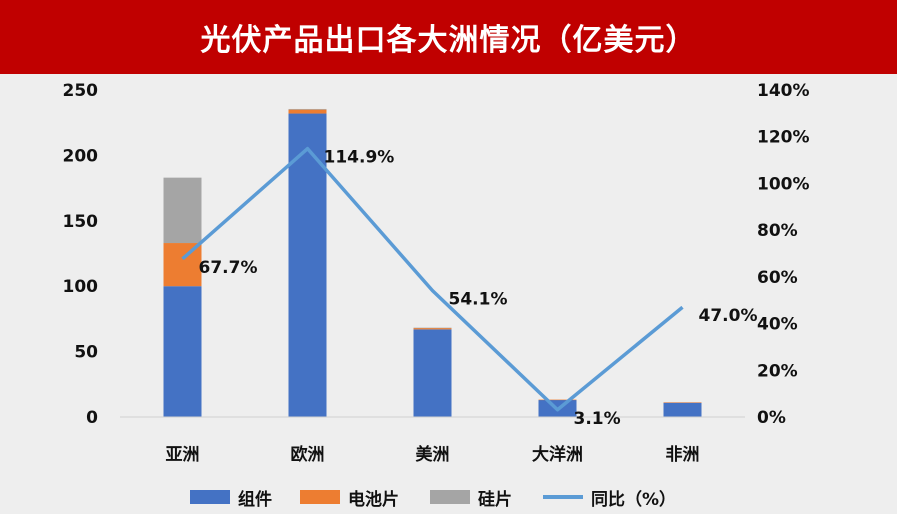  Describe the element at coordinates (228, 268) in the screenshot. I see `yoy-data-label: 67.7%` at that location.